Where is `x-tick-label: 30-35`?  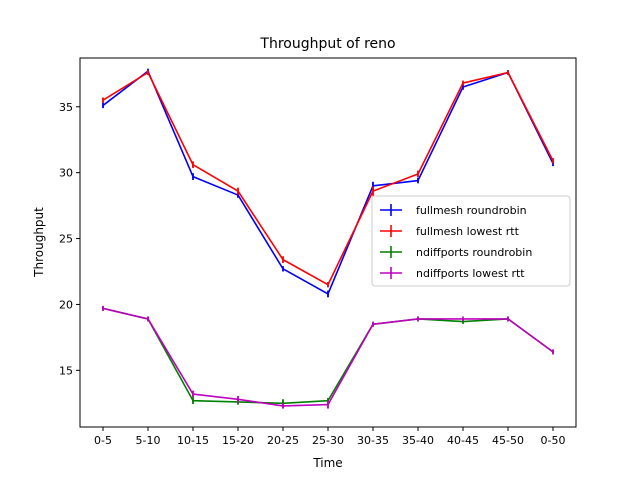
x-tick-label: 30-35 is located at coordinates (373, 440).